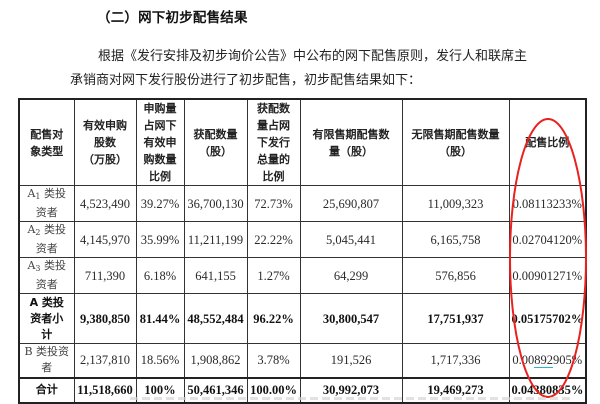  I want to click on allocation-ratio-cell: 0.02704120%, so click(547, 239).